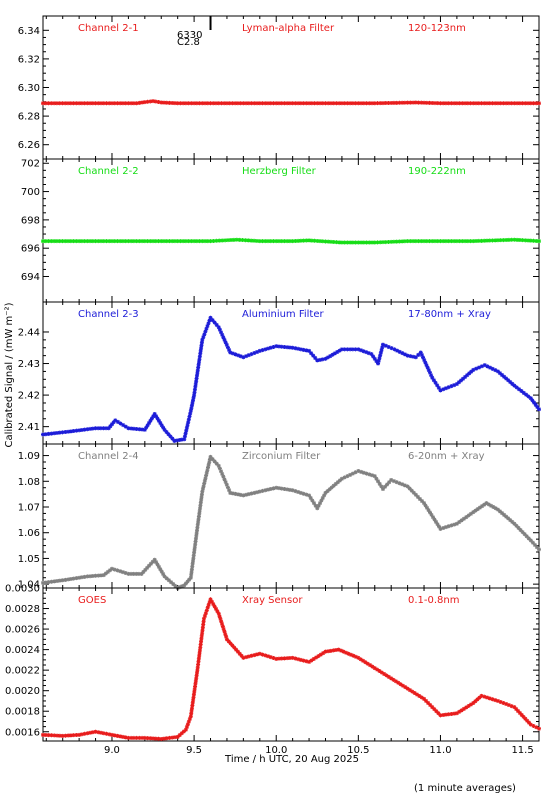  Describe the element at coordinates (108, 28) in the screenshot. I see `panel-panel-label: Channel 2-1` at that location.